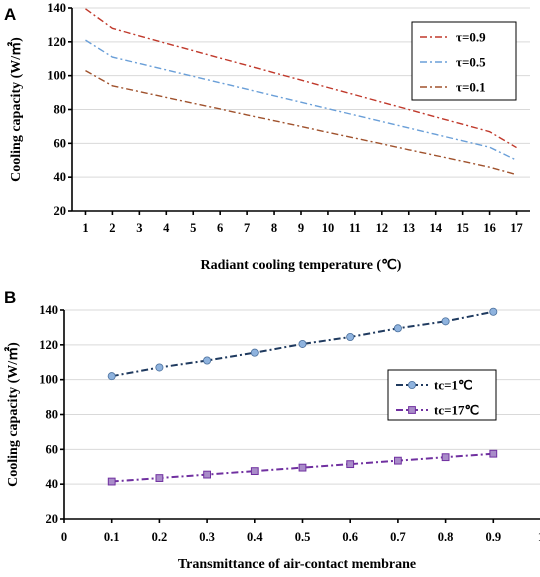 This screenshot has width=540, height=577. What do you see at coordinates (446, 537) in the screenshot?
I see `x-tick-label: 0.8` at bounding box center [446, 537].